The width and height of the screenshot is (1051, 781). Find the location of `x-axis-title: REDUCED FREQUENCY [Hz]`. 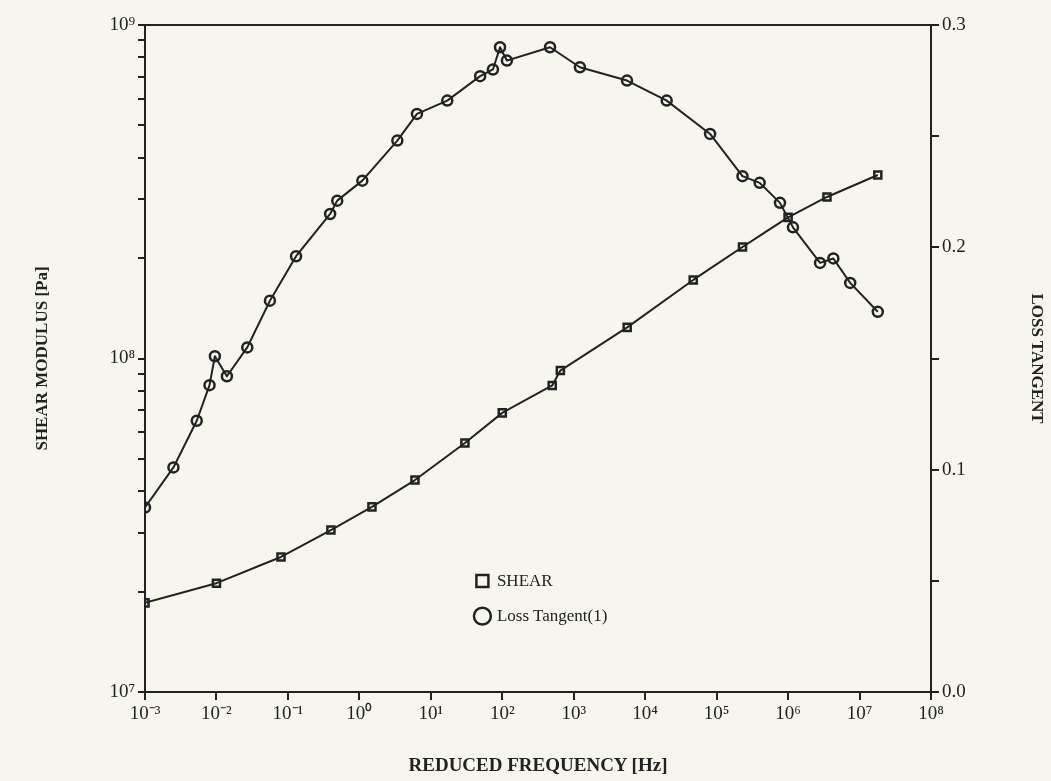

x-axis-title: REDUCED FREQUENCY [Hz] is located at coordinates (538, 764).